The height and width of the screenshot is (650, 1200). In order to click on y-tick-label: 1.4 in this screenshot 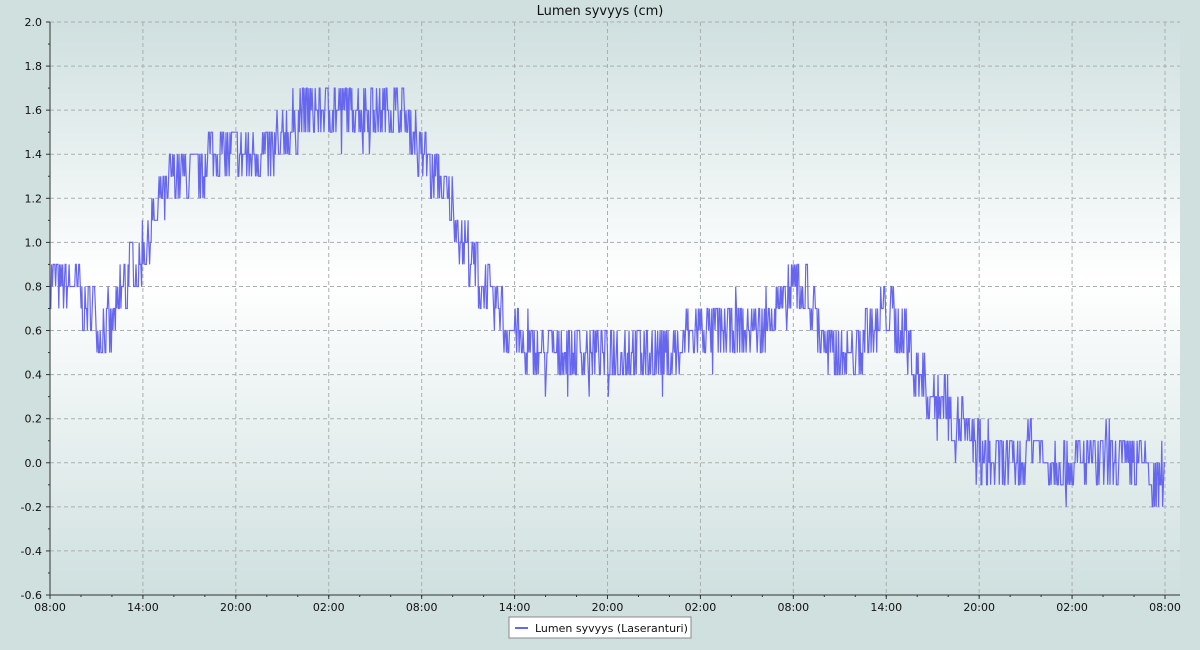, I will do `click(34, 154)`.